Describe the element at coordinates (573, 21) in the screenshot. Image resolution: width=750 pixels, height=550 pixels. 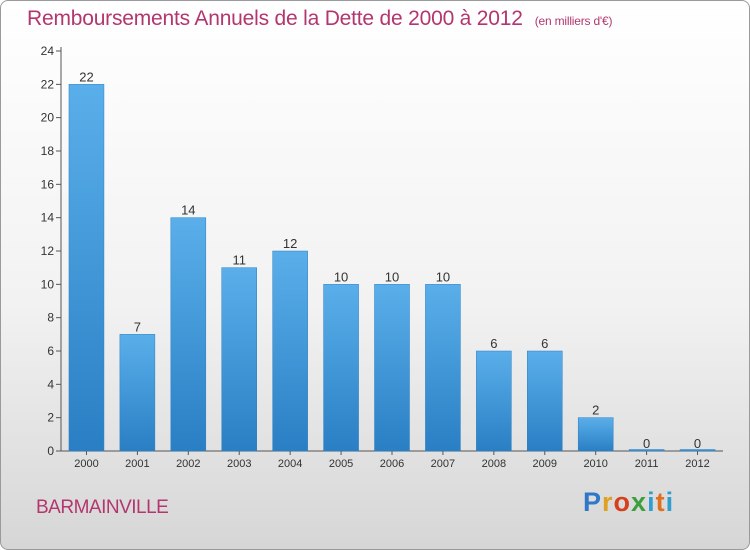
I see `chart-subtitle: (en milliers d'€)` at that location.